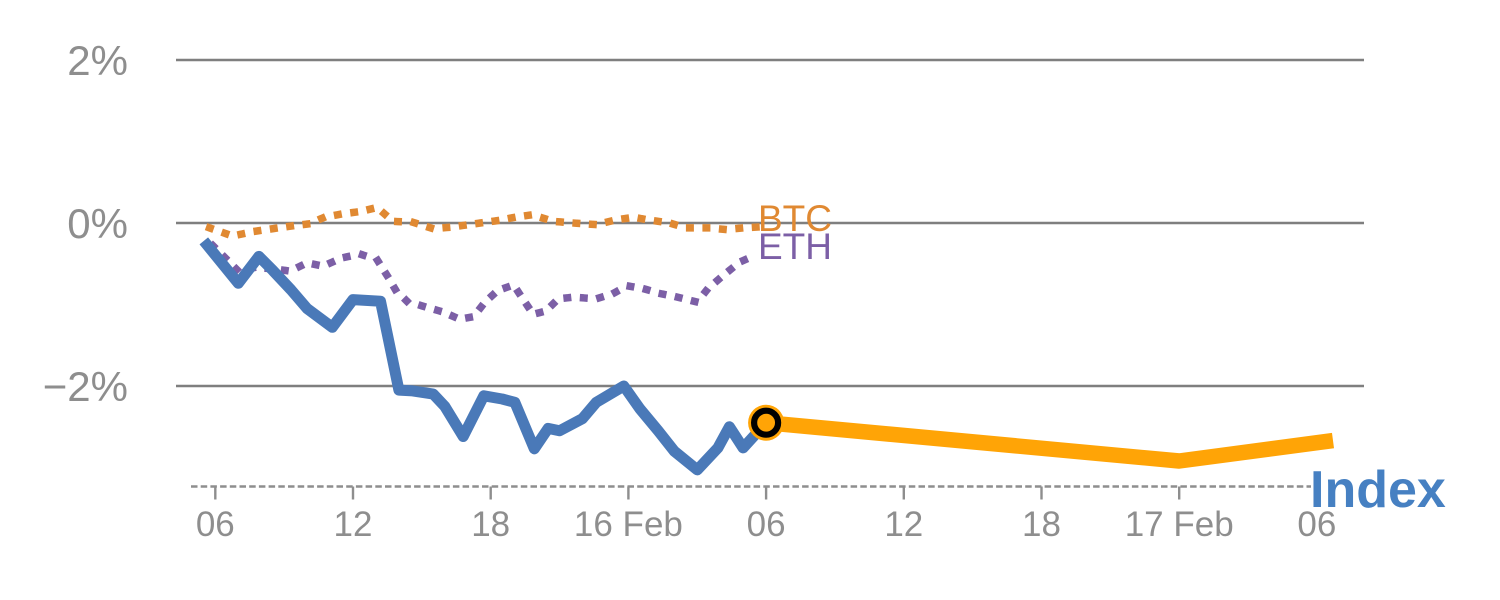 The height and width of the screenshot is (600, 1500). I want to click on index-forecast-line, so click(1050, 441).